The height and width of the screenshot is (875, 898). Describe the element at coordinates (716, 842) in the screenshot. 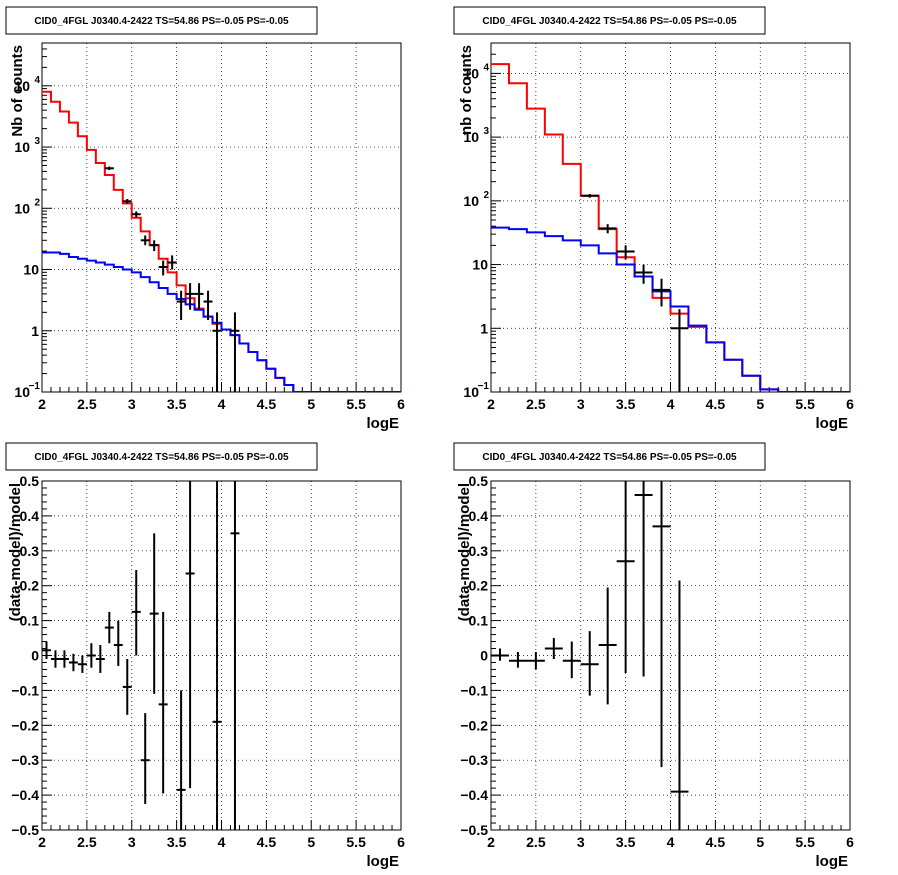

I see `x-tick-label: 4.5` at that location.